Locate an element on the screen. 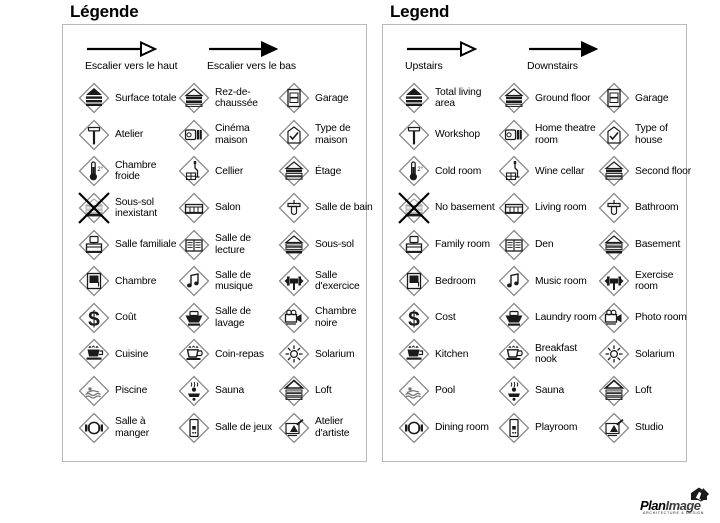  legend-item: Kitchen is located at coordinates (447, 354).